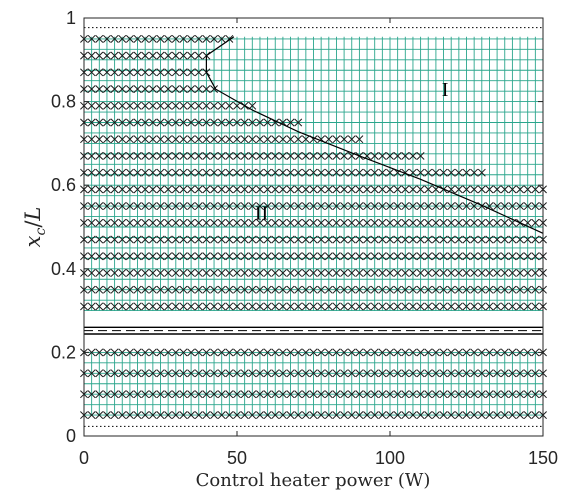 Image resolution: width=569 pixels, height=497 pixels. I want to click on y-tick-label: 1, so click(71, 18).